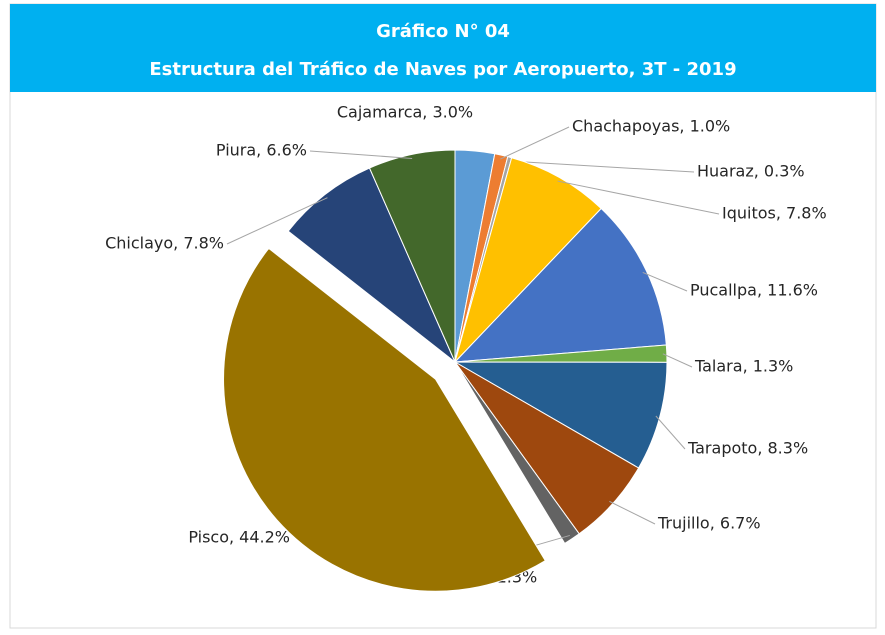 The width and height of the screenshot is (885, 635). Describe the element at coordinates (751, 171) in the screenshot. I see `data-label: Huaraz, 0.3%` at that location.